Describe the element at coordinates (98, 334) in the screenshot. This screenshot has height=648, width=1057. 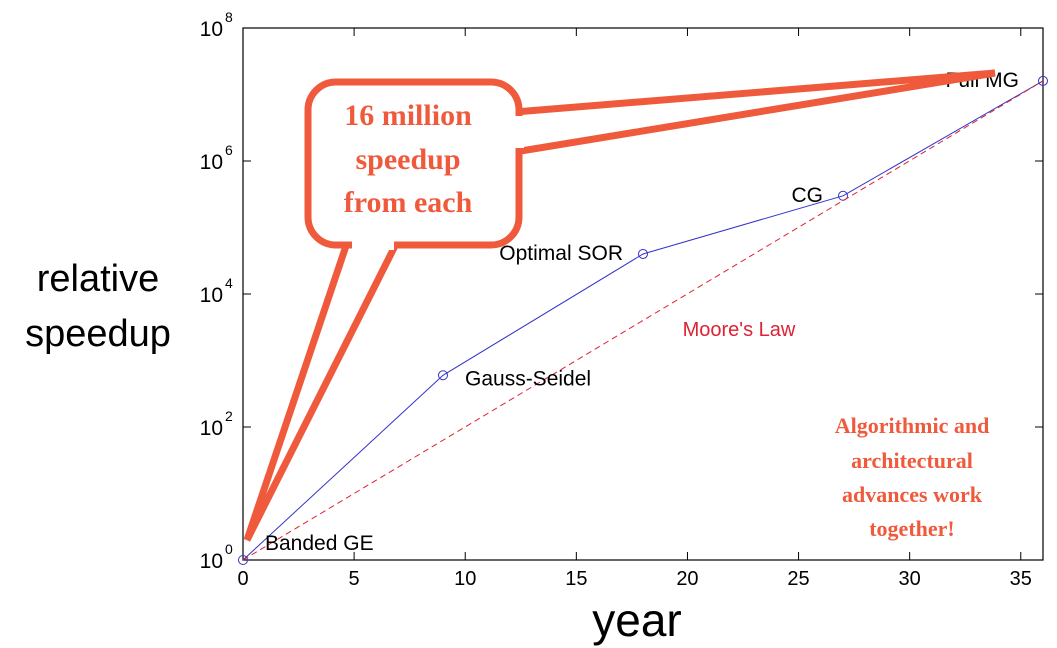
I see `y-axis-label-line-2: speedup` at that location.